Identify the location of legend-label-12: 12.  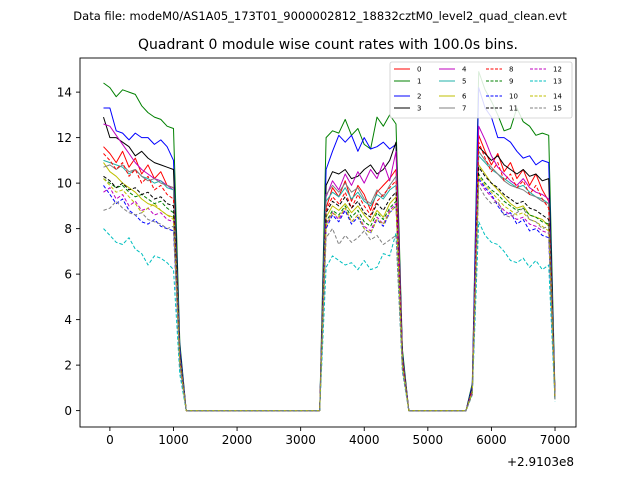
(557, 70).